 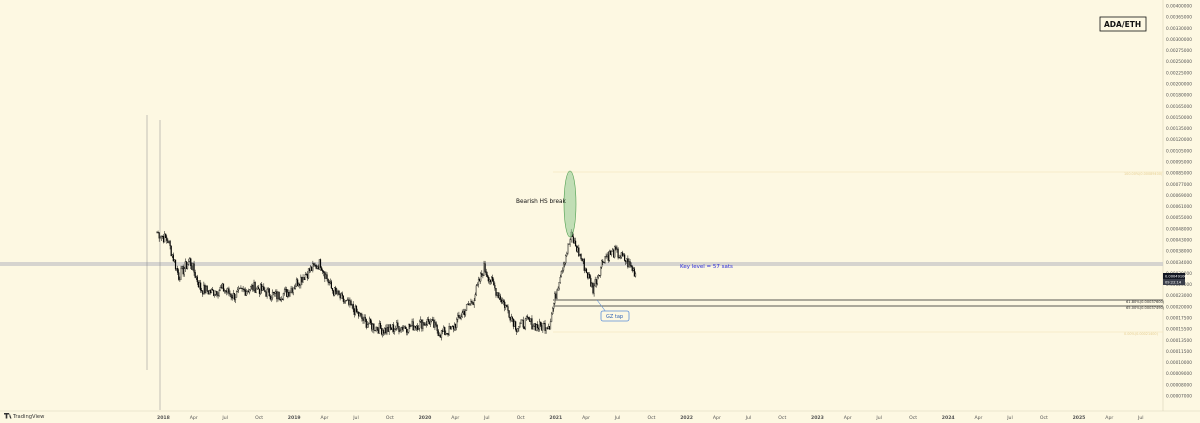 I want to click on y-tick-label: 0.00150000, so click(x=1179, y=118).